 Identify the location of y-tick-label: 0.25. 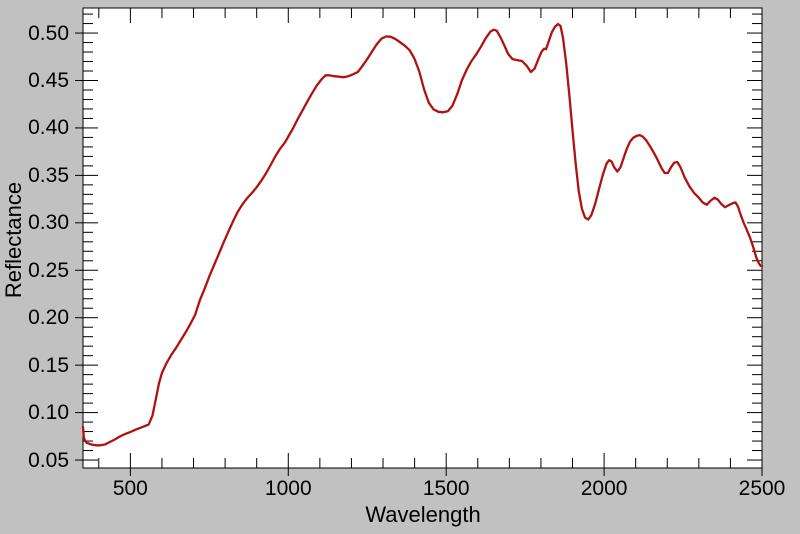
(48, 270).